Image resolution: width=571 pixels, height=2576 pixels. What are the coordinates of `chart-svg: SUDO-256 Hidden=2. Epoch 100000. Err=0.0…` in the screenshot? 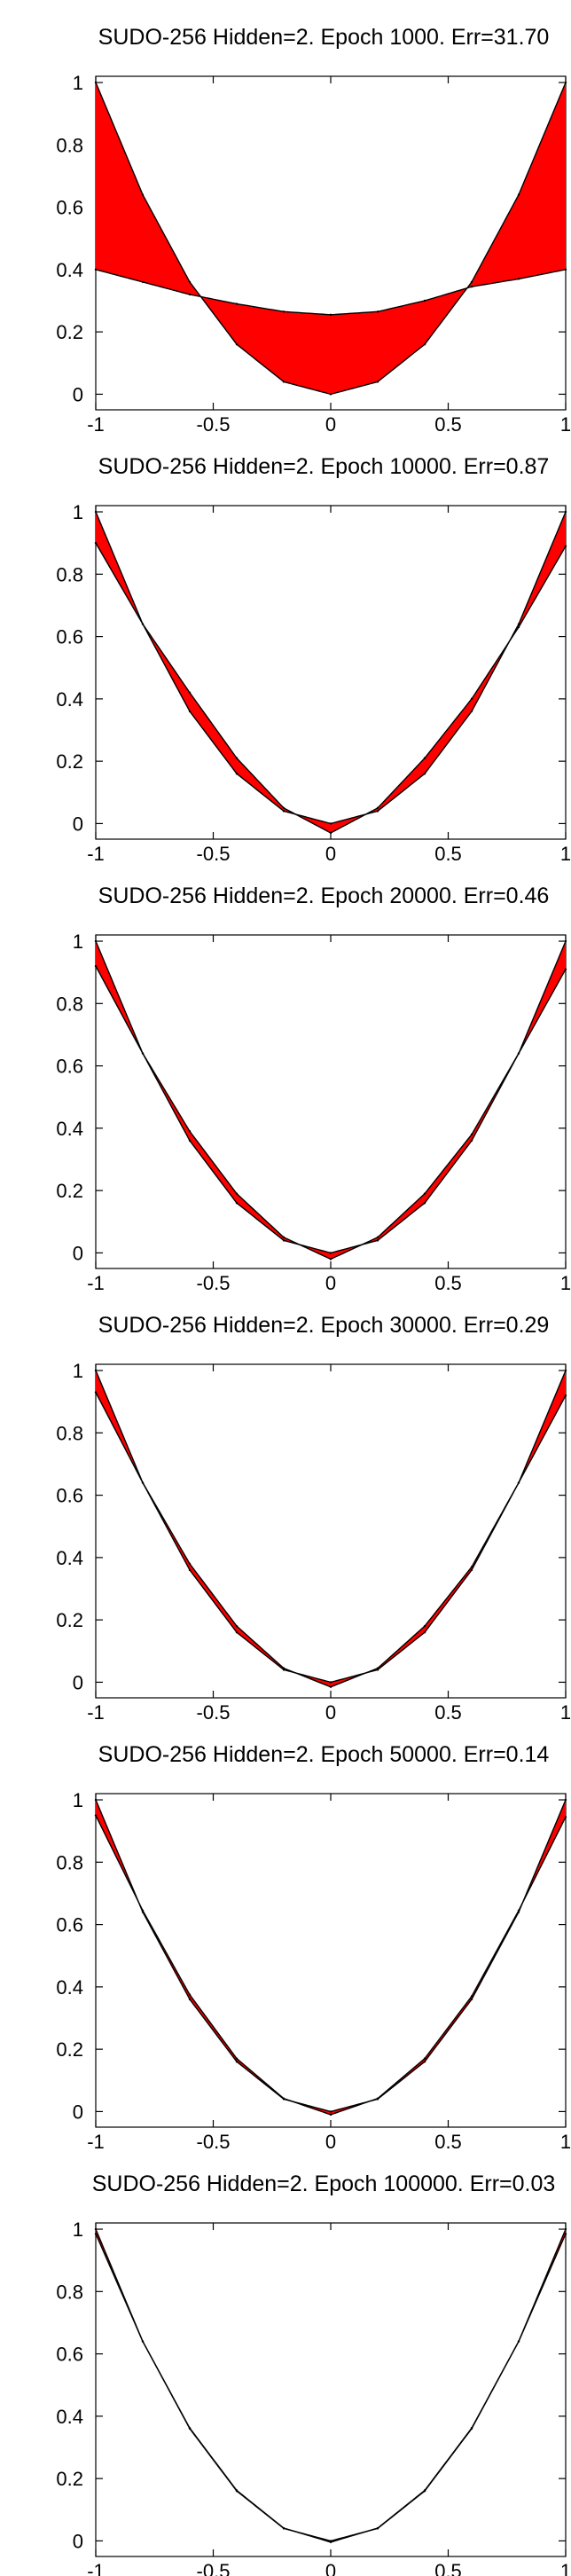 It's located at (313, 2374).